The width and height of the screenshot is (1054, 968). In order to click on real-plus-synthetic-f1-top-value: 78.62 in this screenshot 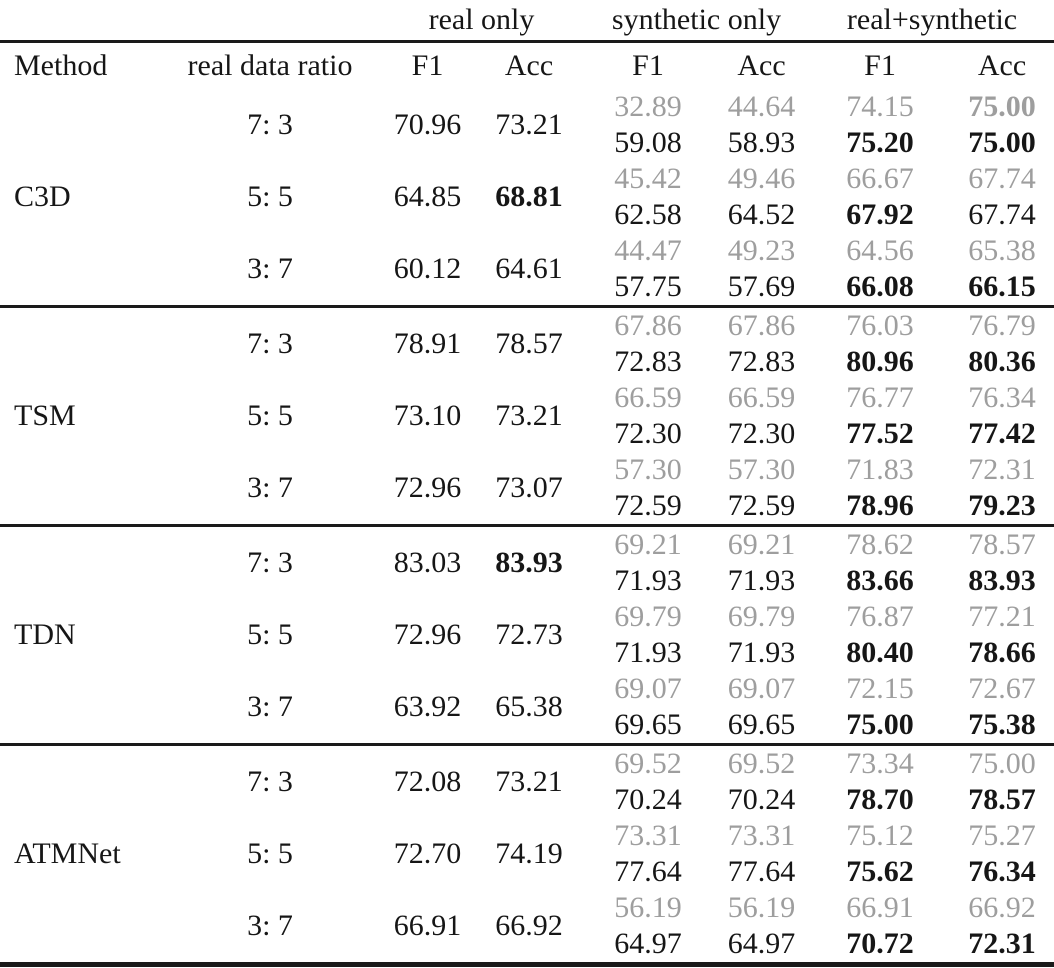, I will do `click(880, 544)`.